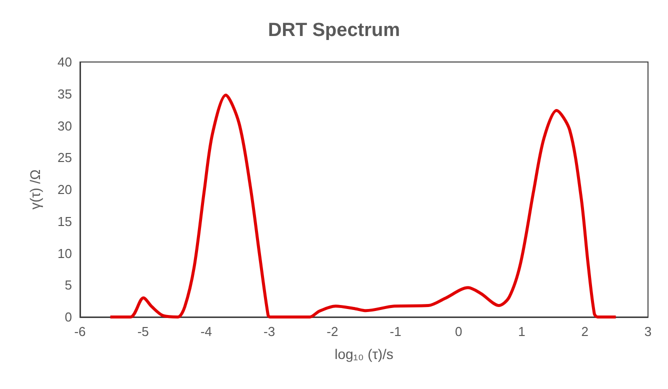 Image resolution: width=668 pixels, height=389 pixels. What do you see at coordinates (522, 331) in the screenshot?
I see `x-tick-label: 1` at bounding box center [522, 331].